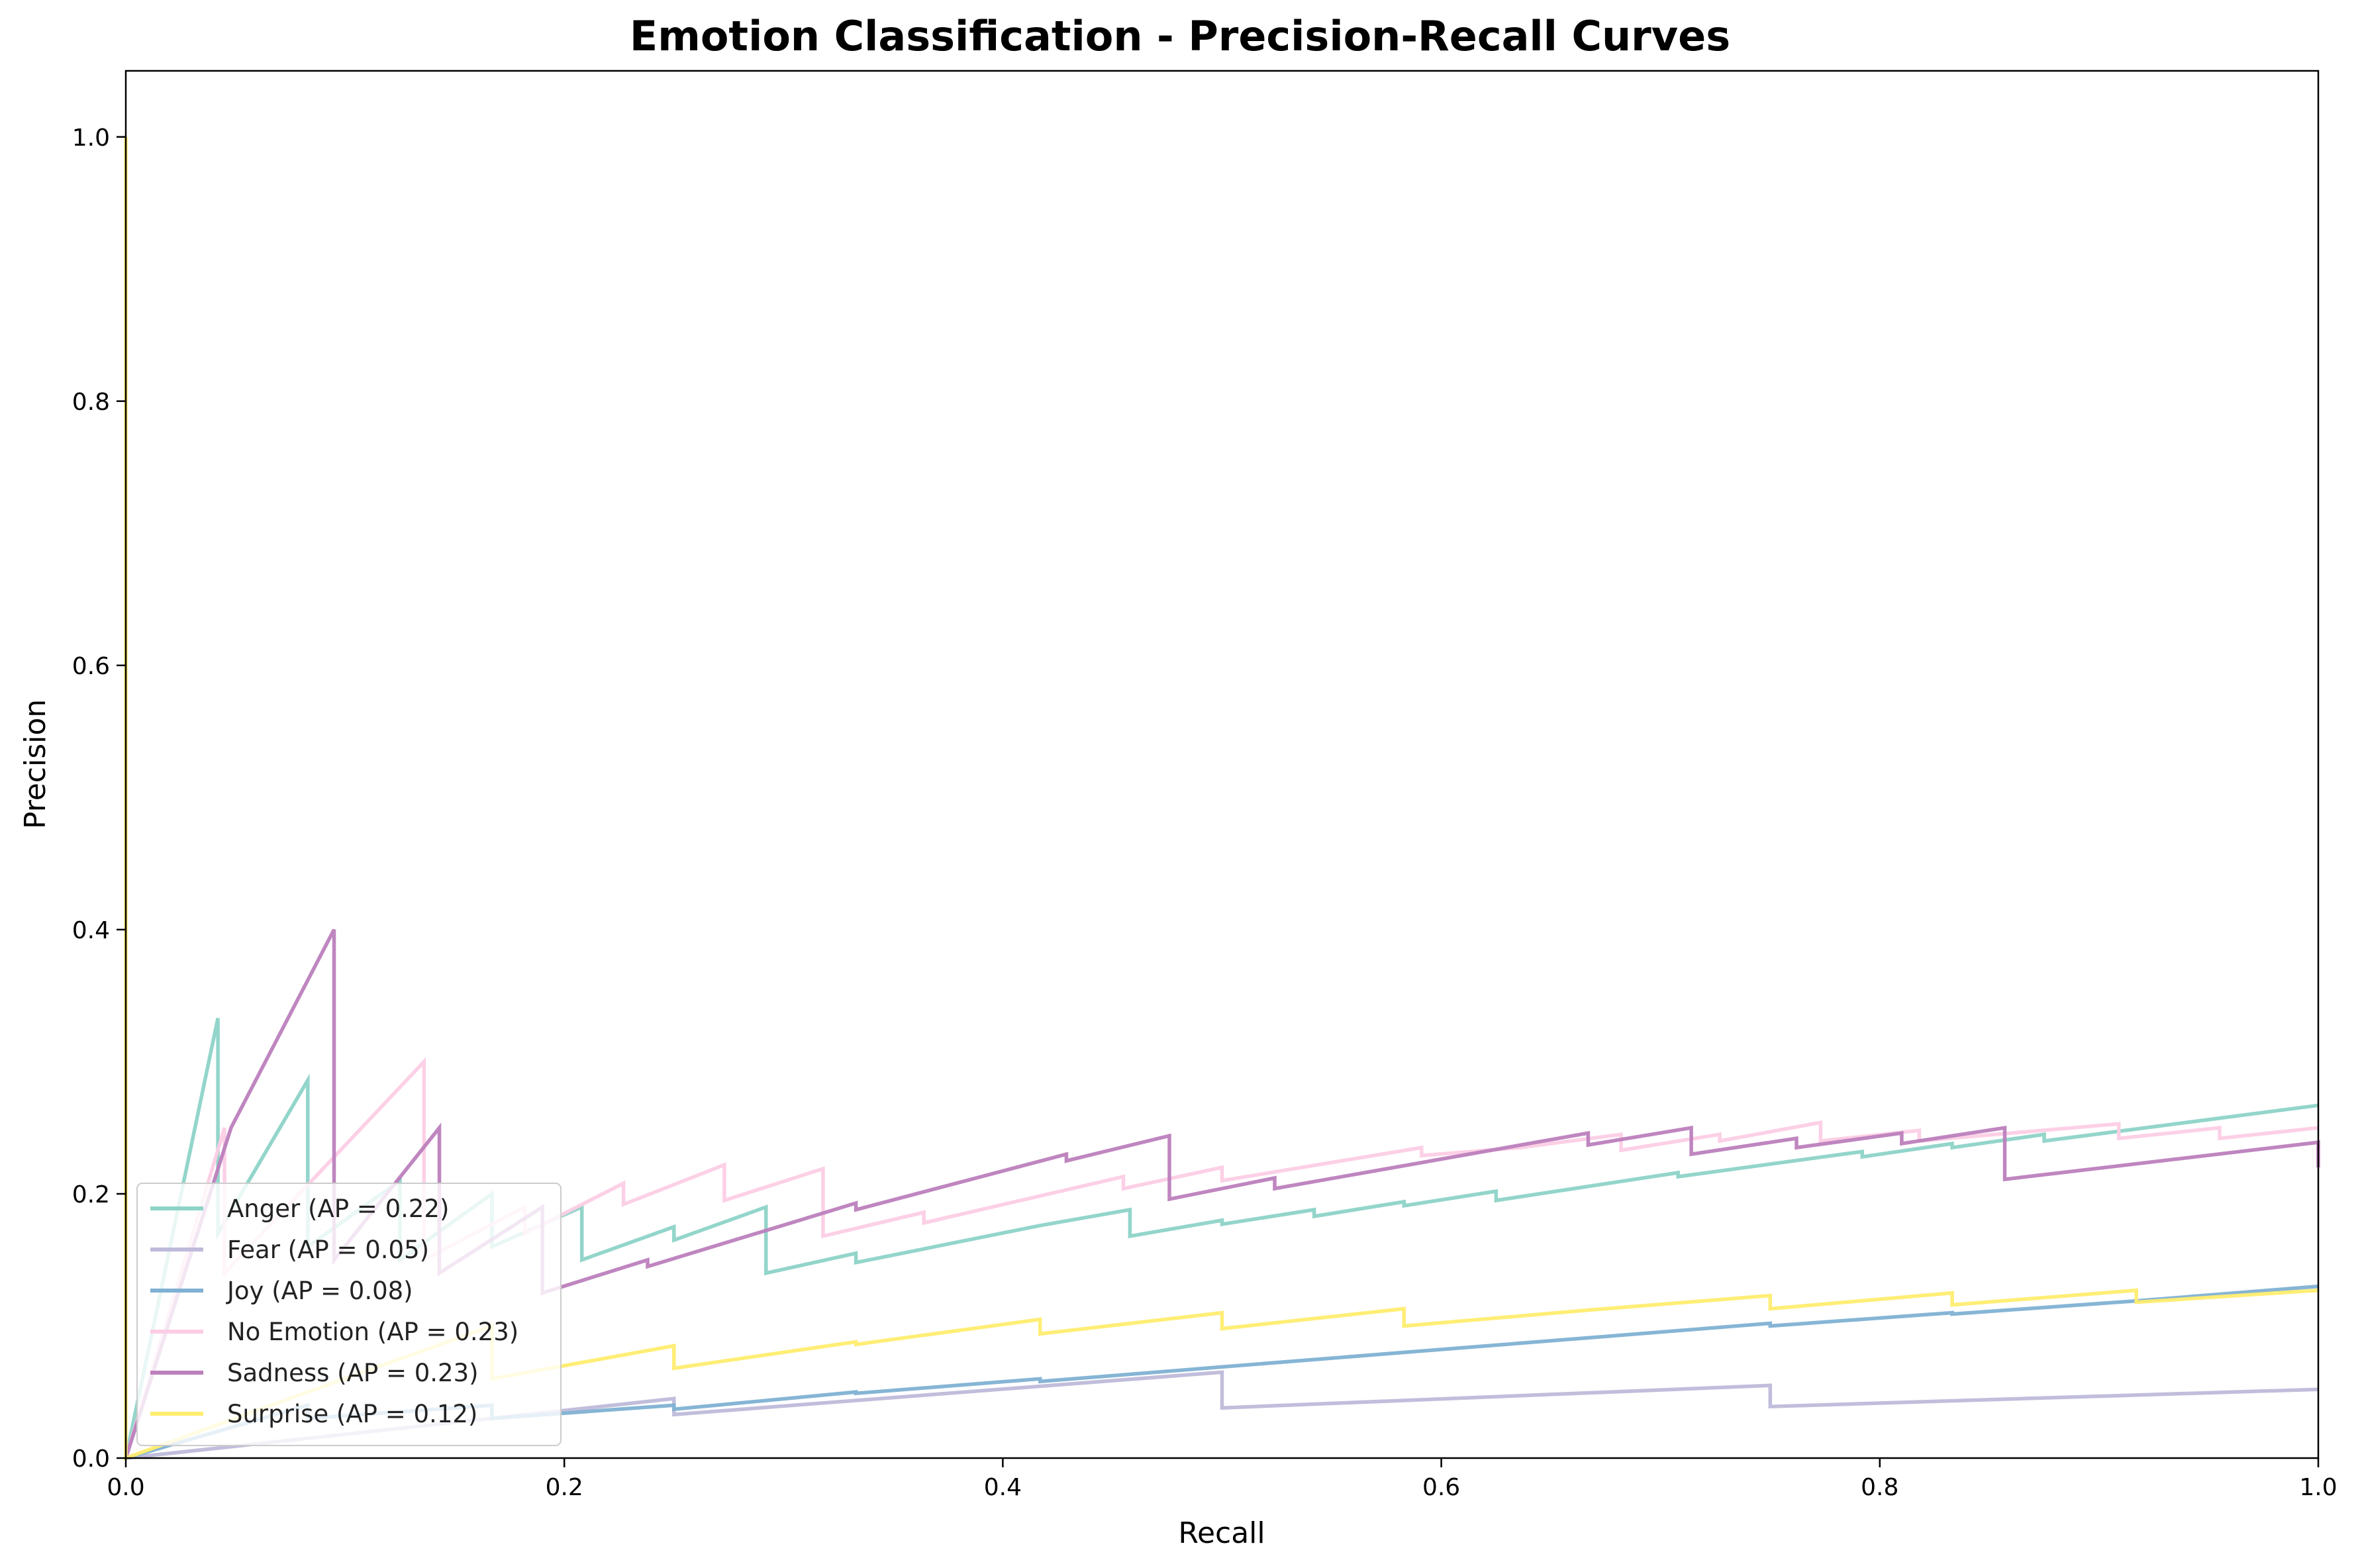  What do you see at coordinates (372, 1332) in the screenshot?
I see `legend-label-3: No Emotion (AP = 0.23)` at bounding box center [372, 1332].